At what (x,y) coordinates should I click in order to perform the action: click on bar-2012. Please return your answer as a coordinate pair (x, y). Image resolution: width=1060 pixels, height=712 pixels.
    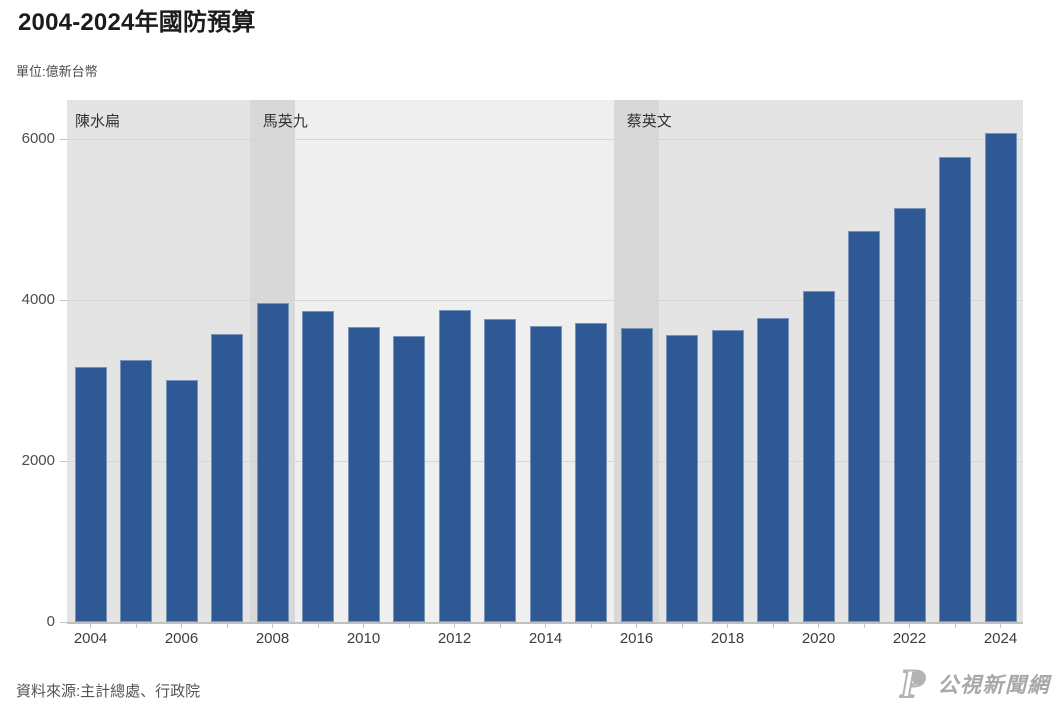
    Looking at the image, I should click on (454, 466).